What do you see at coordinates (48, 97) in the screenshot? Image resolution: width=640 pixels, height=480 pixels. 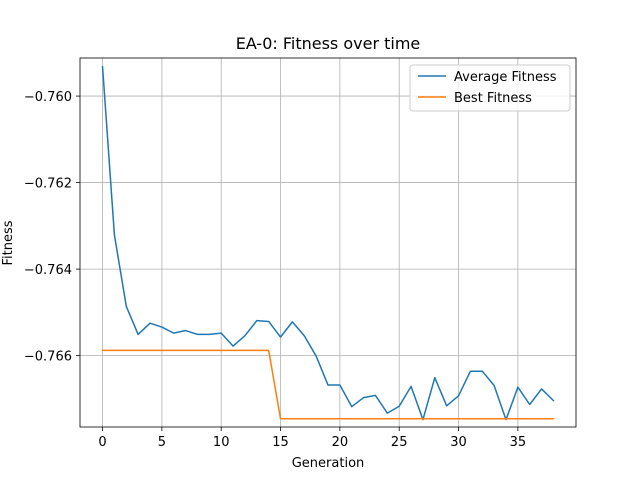 I see `y-tick-label: −0.760` at bounding box center [48, 97].